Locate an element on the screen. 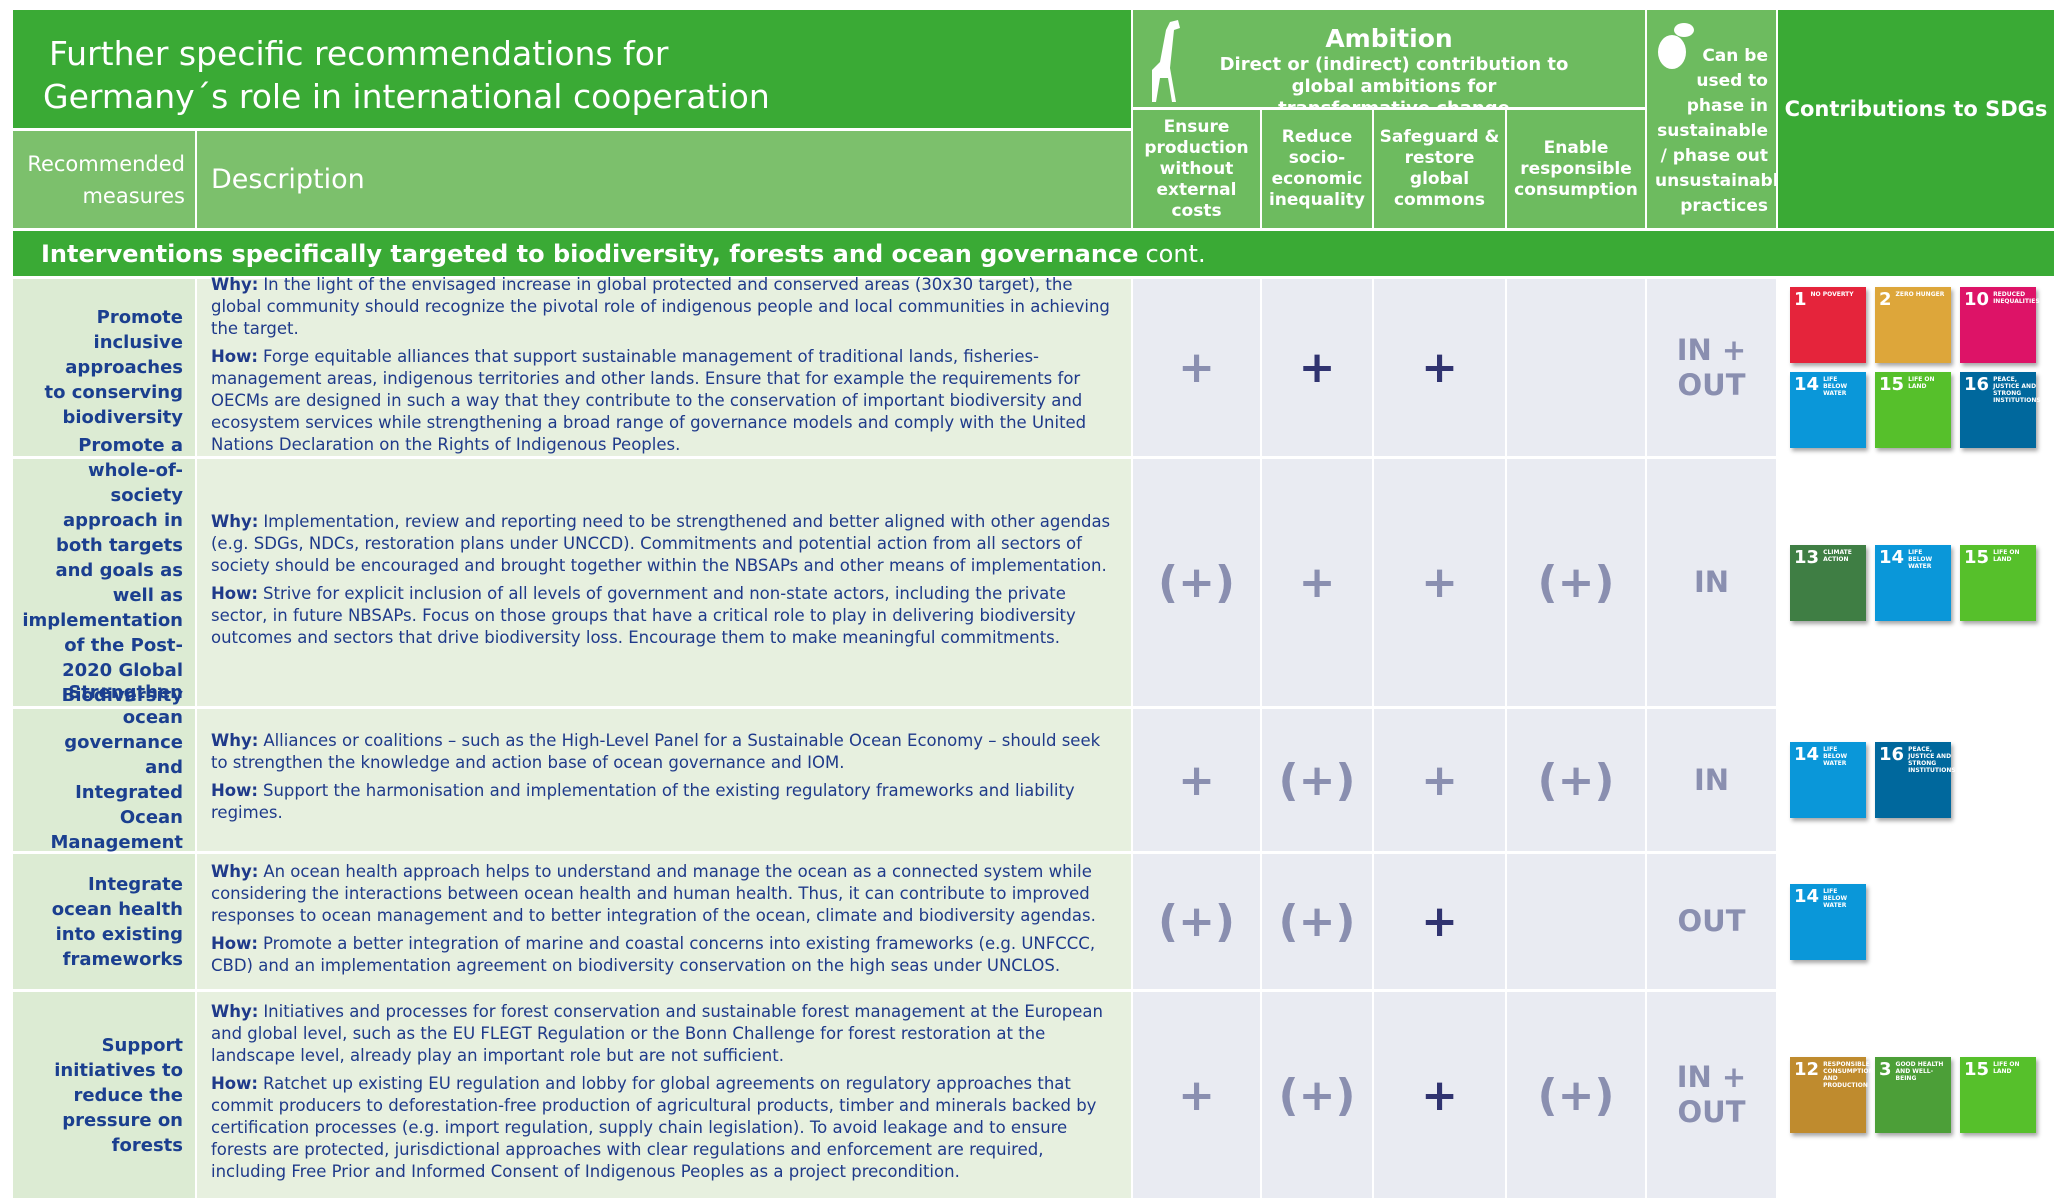 Image resolution: width=2054 pixels, height=1201 pixels. sdg-tile: 13 CLIMATE ACTION is located at coordinates (1828, 582).